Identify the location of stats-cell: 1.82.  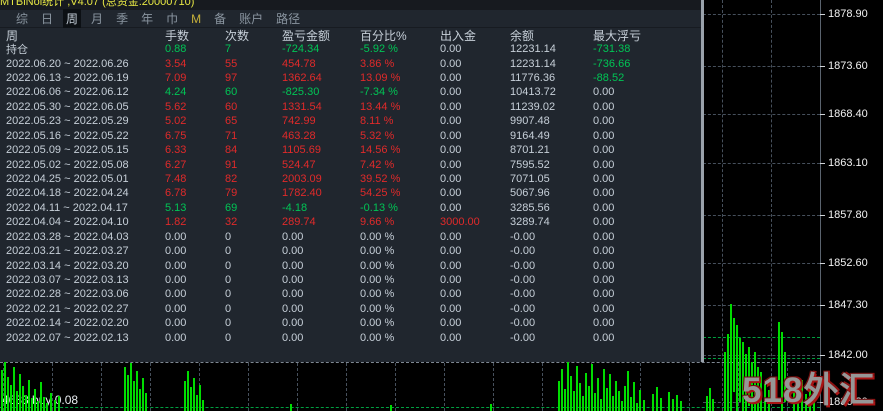
(176, 222).